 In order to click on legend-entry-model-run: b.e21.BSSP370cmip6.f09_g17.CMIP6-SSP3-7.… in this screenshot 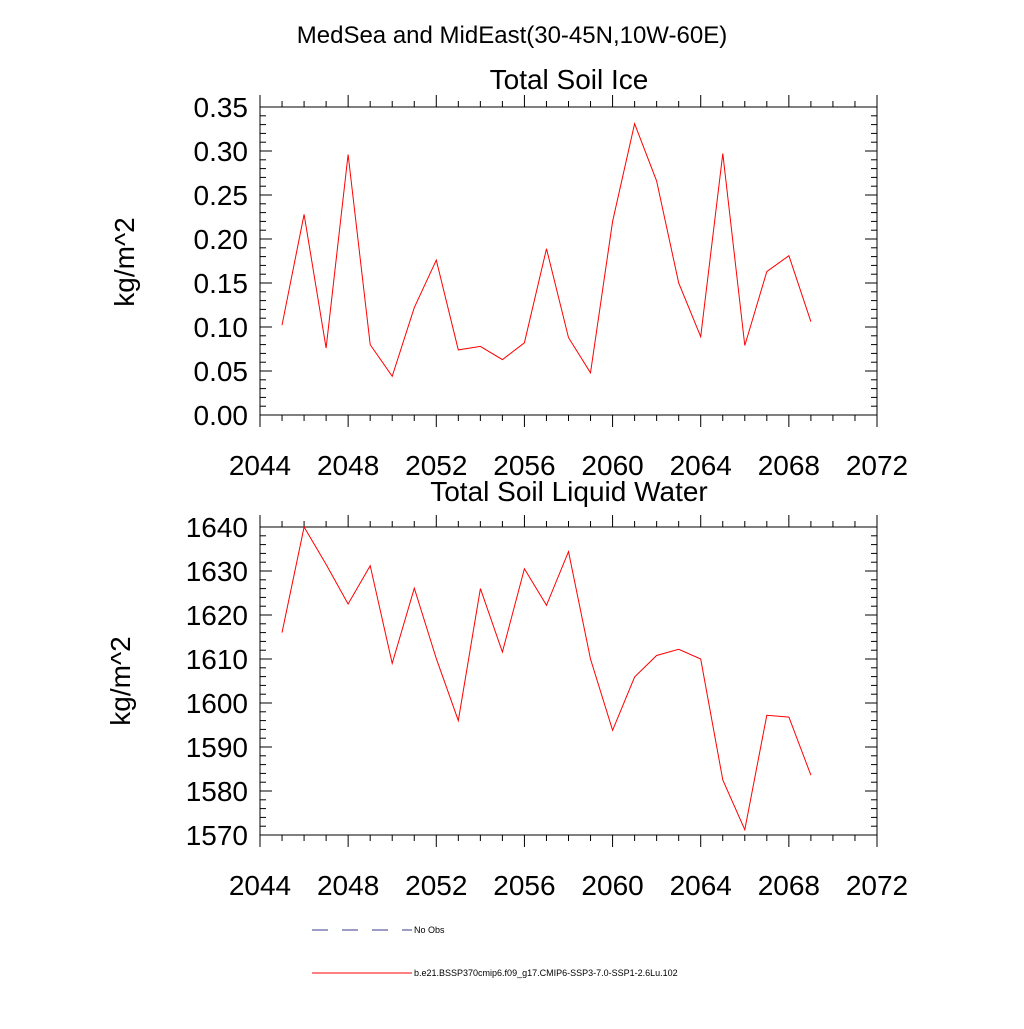, I will do `click(495, 973)`.